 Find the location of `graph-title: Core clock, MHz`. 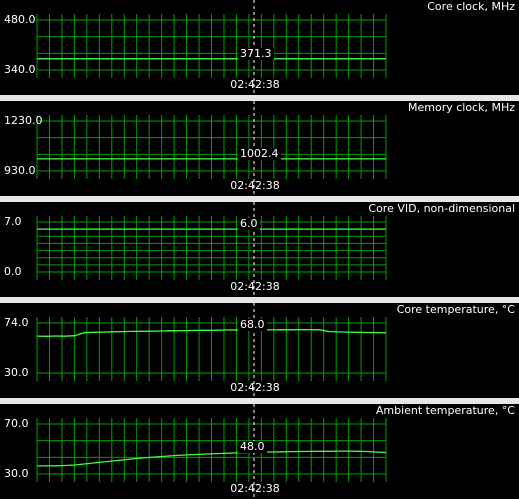

graph-title: Core clock, MHz is located at coordinates (471, 6).